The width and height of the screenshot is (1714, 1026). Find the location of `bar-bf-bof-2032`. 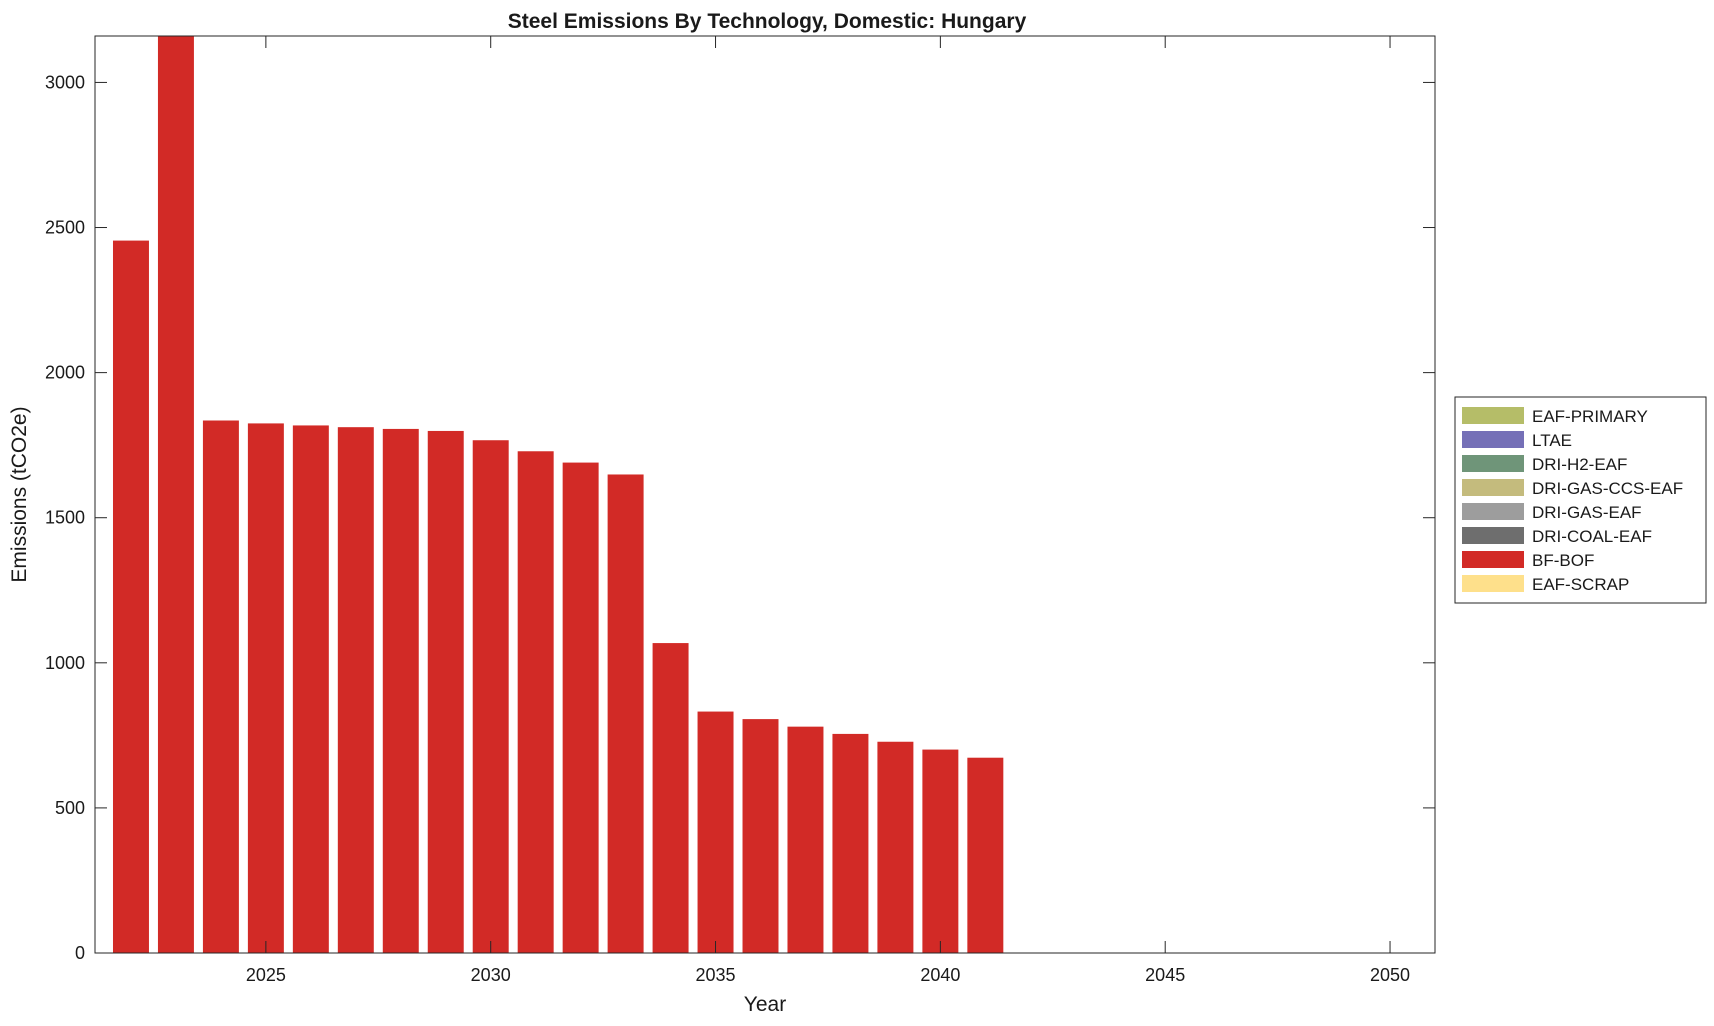

bar-bf-bof-2032 is located at coordinates (580, 707).